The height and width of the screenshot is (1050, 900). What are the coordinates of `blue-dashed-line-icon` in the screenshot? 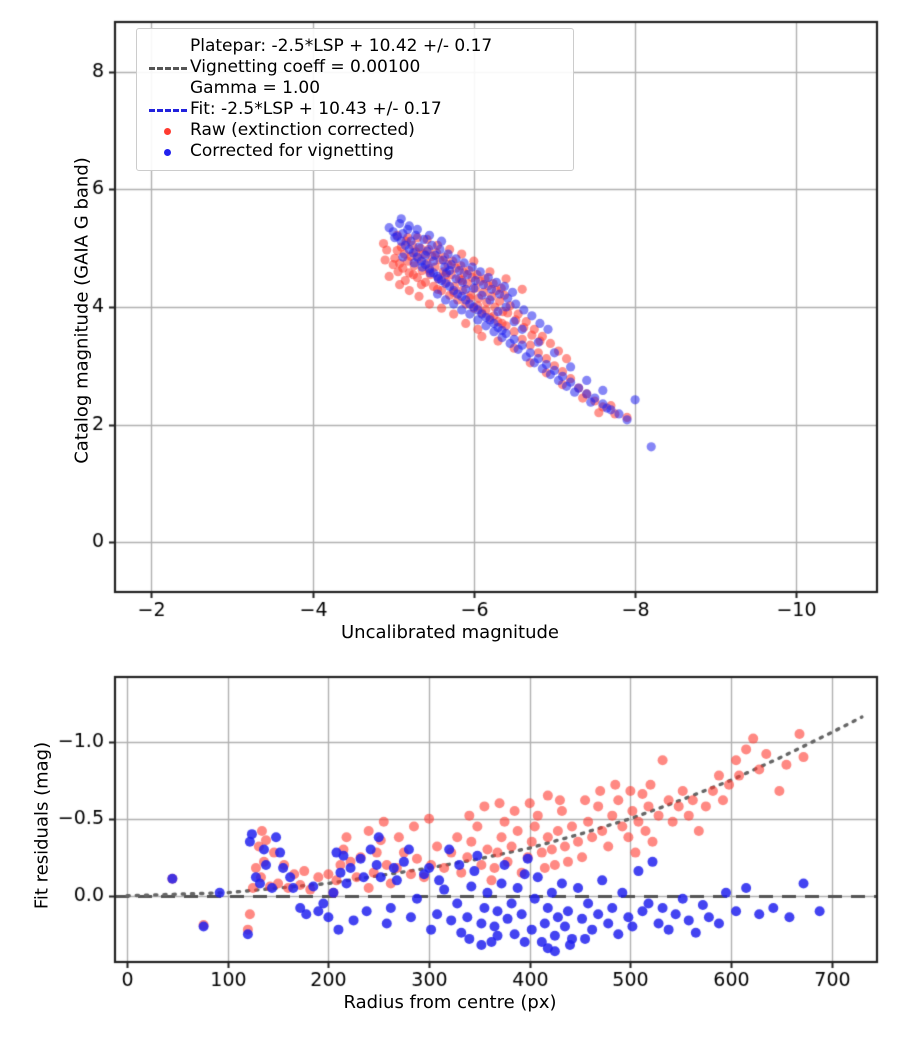 It's located at (168, 110).